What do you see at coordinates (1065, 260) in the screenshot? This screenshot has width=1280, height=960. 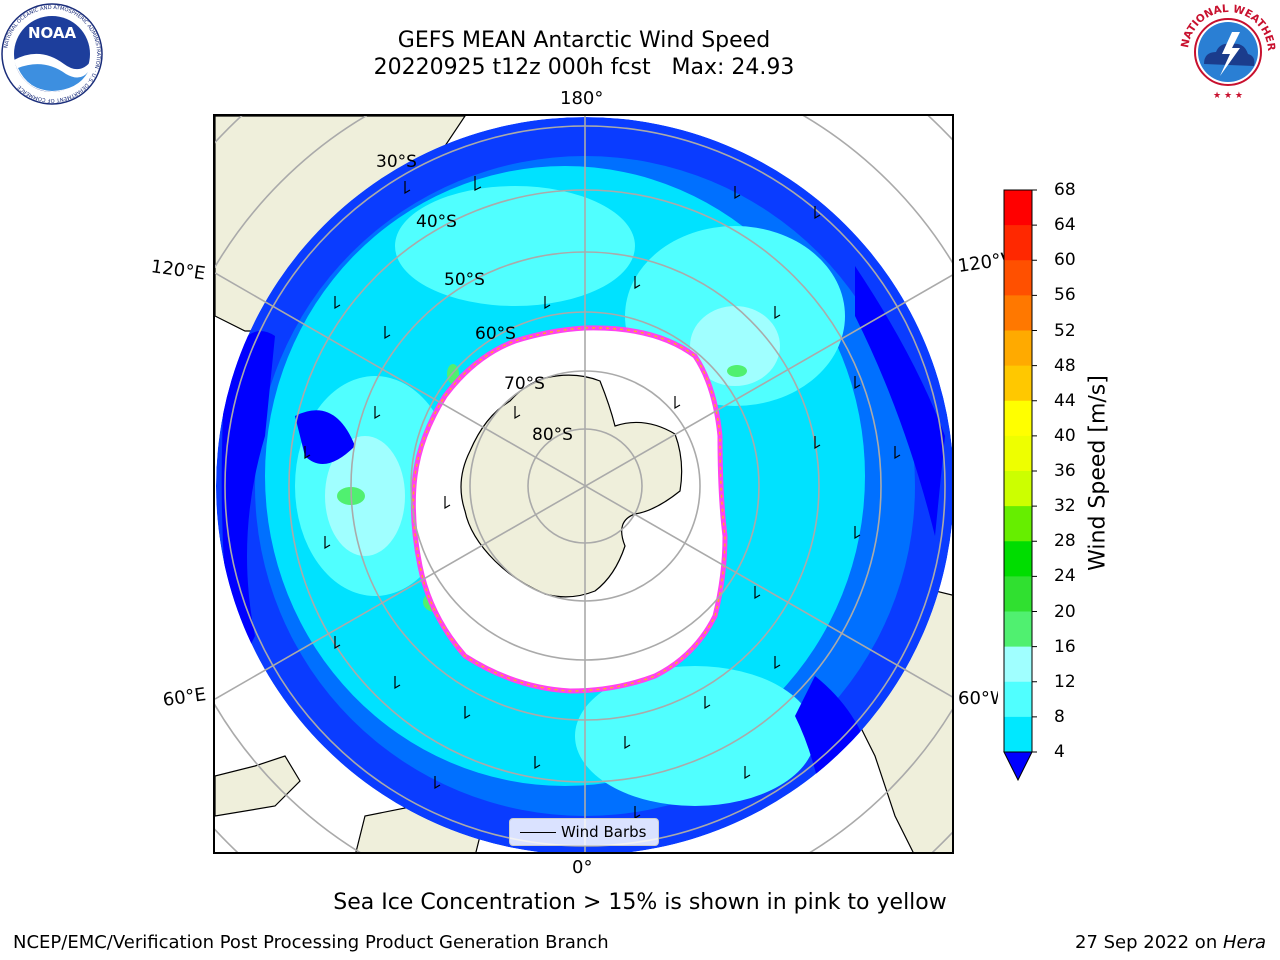 I see `colorbar-tick-label: 60` at bounding box center [1065, 260].